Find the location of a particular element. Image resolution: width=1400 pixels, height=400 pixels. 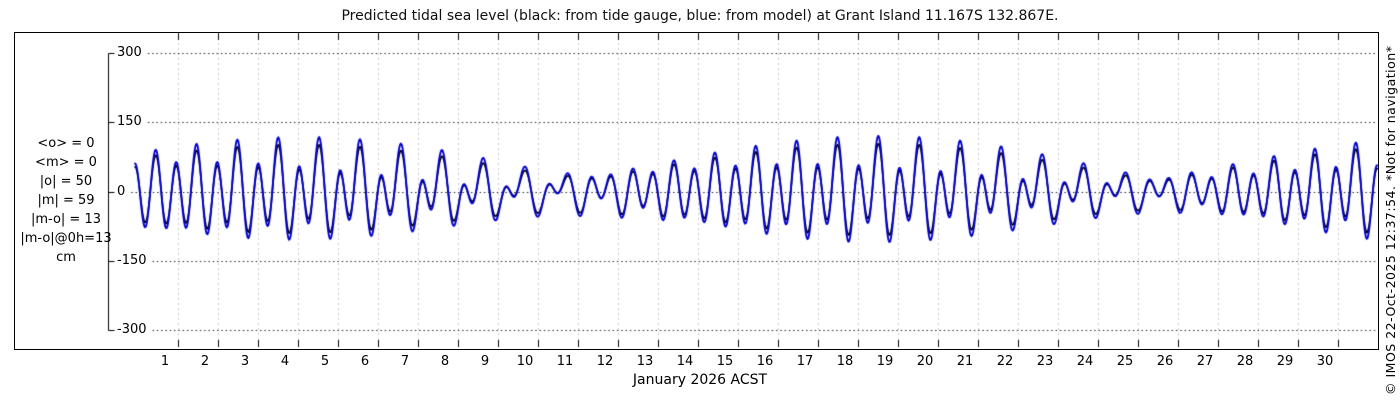

x-tick-label: 24 is located at coordinates (1085, 361).